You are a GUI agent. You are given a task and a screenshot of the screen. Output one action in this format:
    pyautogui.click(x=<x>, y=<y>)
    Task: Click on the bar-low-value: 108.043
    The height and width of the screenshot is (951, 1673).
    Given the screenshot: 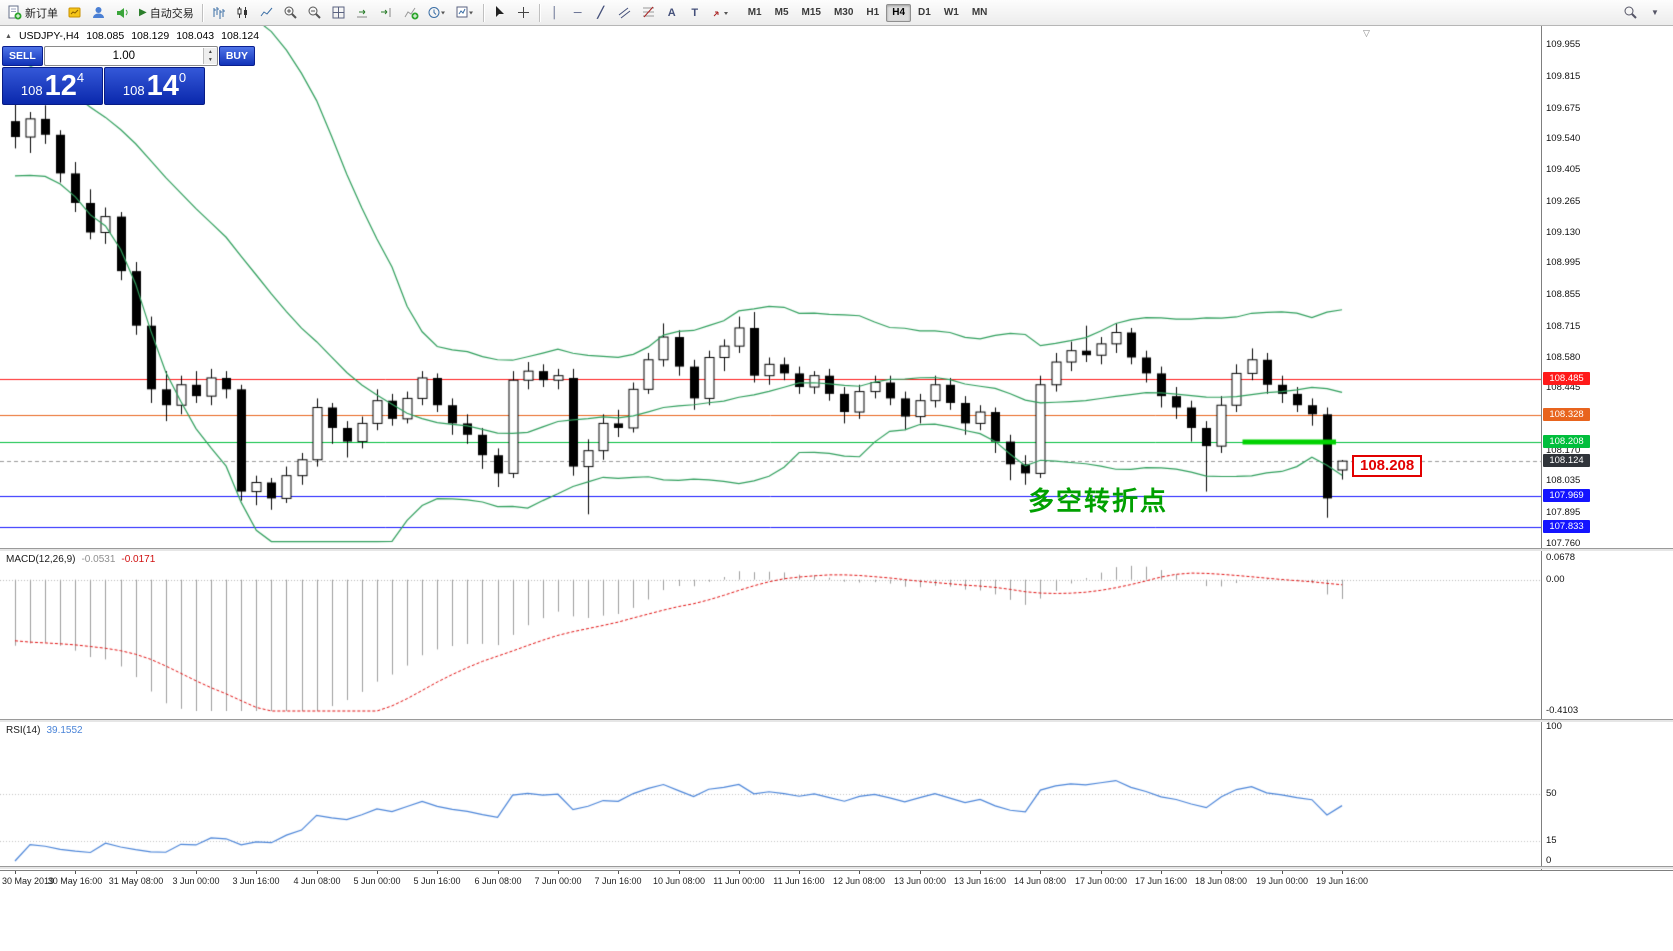 What is the action you would take?
    pyautogui.click(x=195, y=36)
    